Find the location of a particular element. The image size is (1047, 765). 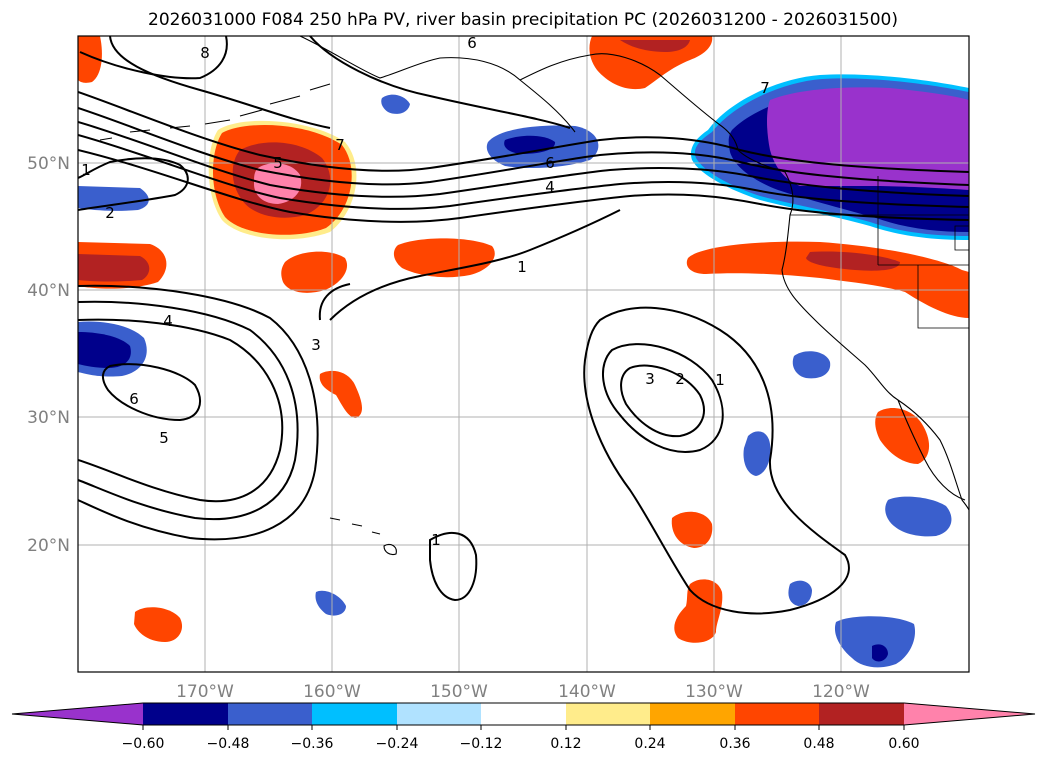

coastline-alaska is located at coordinates (519, 93).